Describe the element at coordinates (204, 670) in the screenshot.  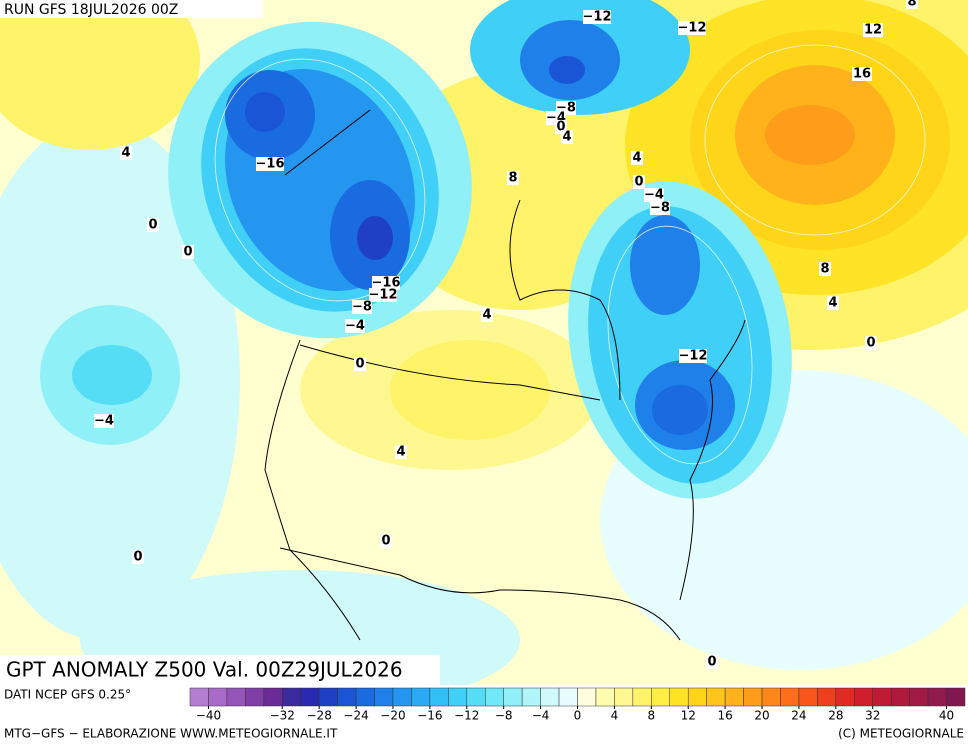
I see `map-title: GPT ANOMALY Z500 Val. 00Z29JUL2026` at that location.